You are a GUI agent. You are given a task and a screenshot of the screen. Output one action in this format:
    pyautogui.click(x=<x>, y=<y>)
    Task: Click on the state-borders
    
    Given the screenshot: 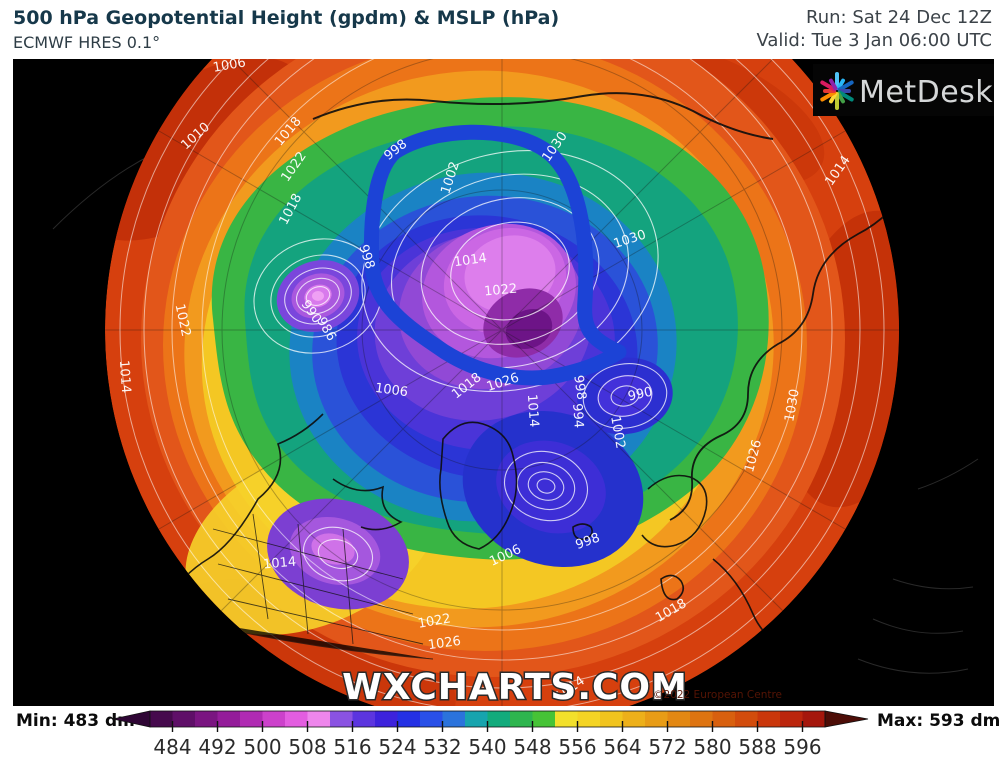 What is the action you would take?
    pyautogui.click(x=308, y=586)
    